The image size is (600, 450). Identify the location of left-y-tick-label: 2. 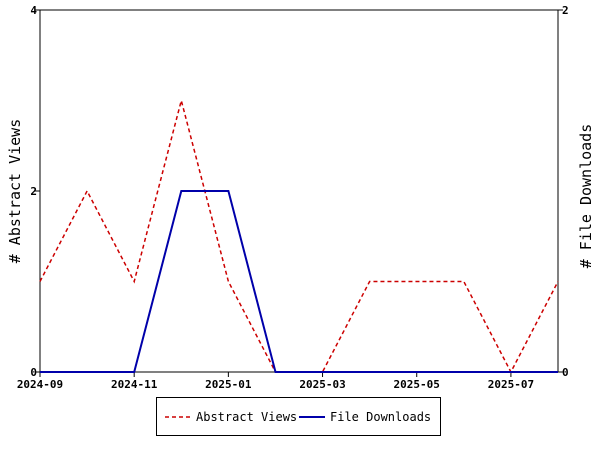
(33, 191).